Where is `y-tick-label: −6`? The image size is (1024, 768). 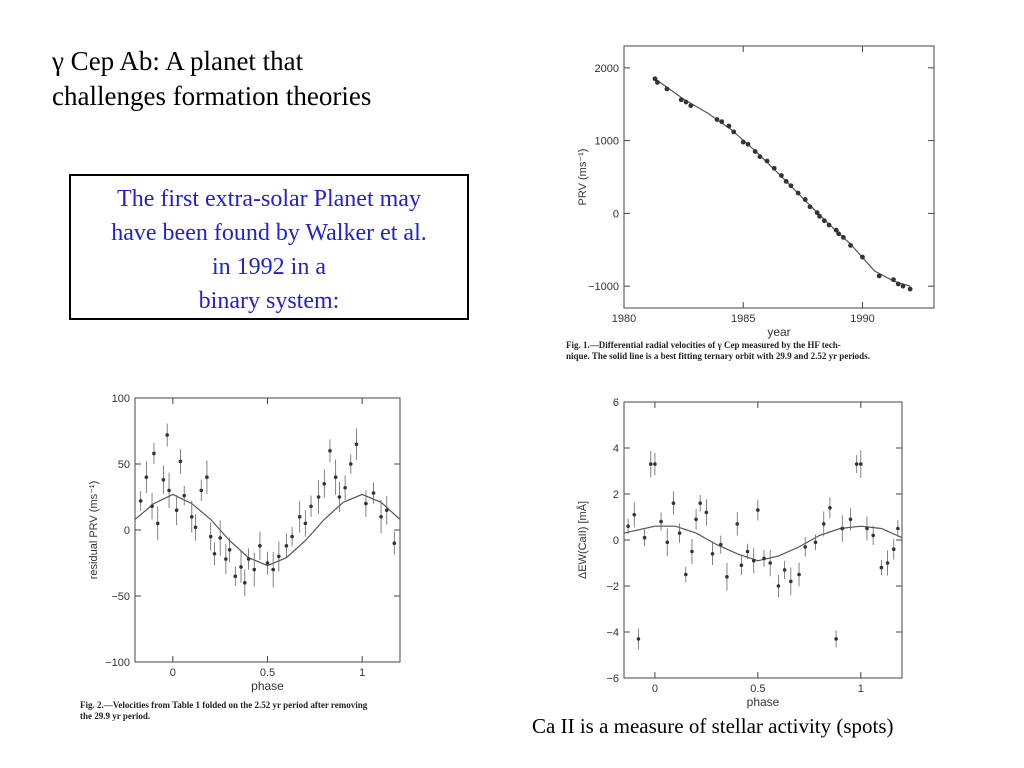 y-tick-label: −6 is located at coordinates (612, 679).